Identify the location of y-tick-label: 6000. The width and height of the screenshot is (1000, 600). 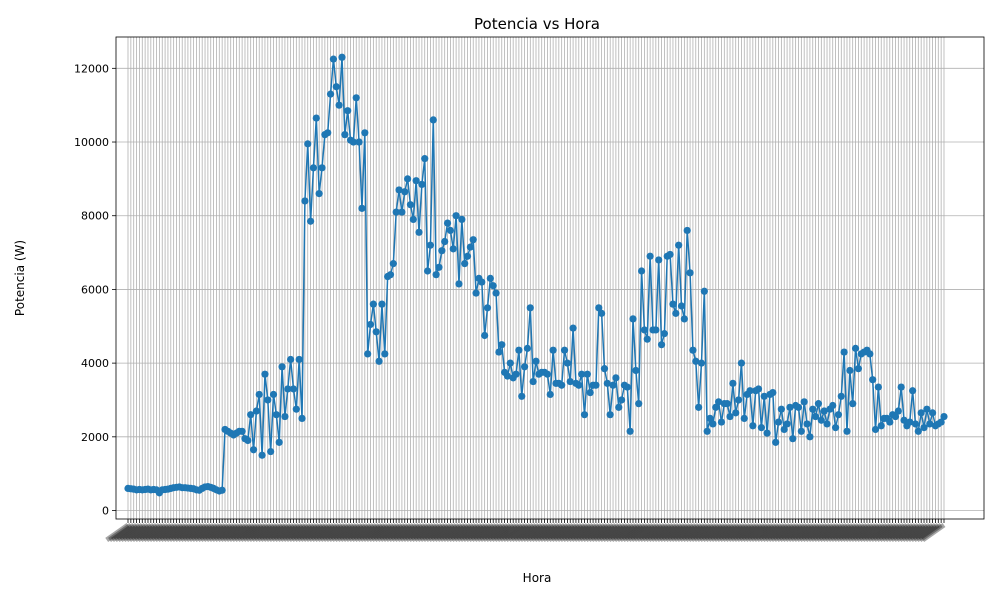
(95, 289).